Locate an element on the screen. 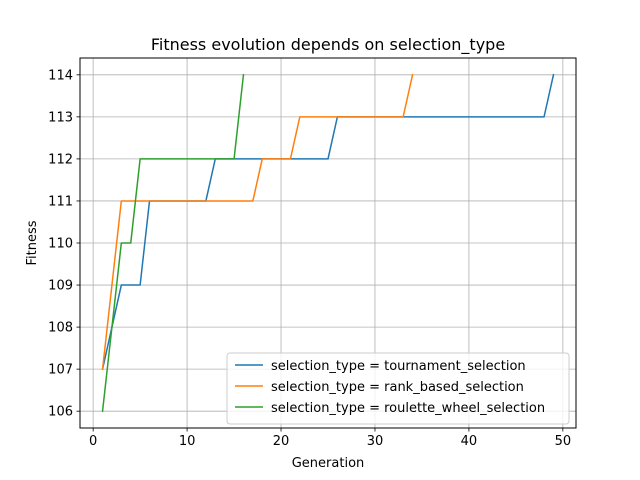 The width and height of the screenshot is (640, 480). legend-entry: selection_type = rank_based_selection is located at coordinates (397, 387).